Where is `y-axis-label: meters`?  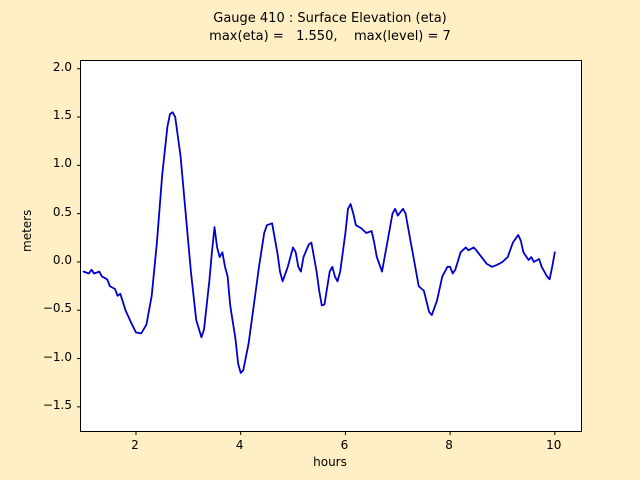
y-axis-label: meters is located at coordinates (27, 230).